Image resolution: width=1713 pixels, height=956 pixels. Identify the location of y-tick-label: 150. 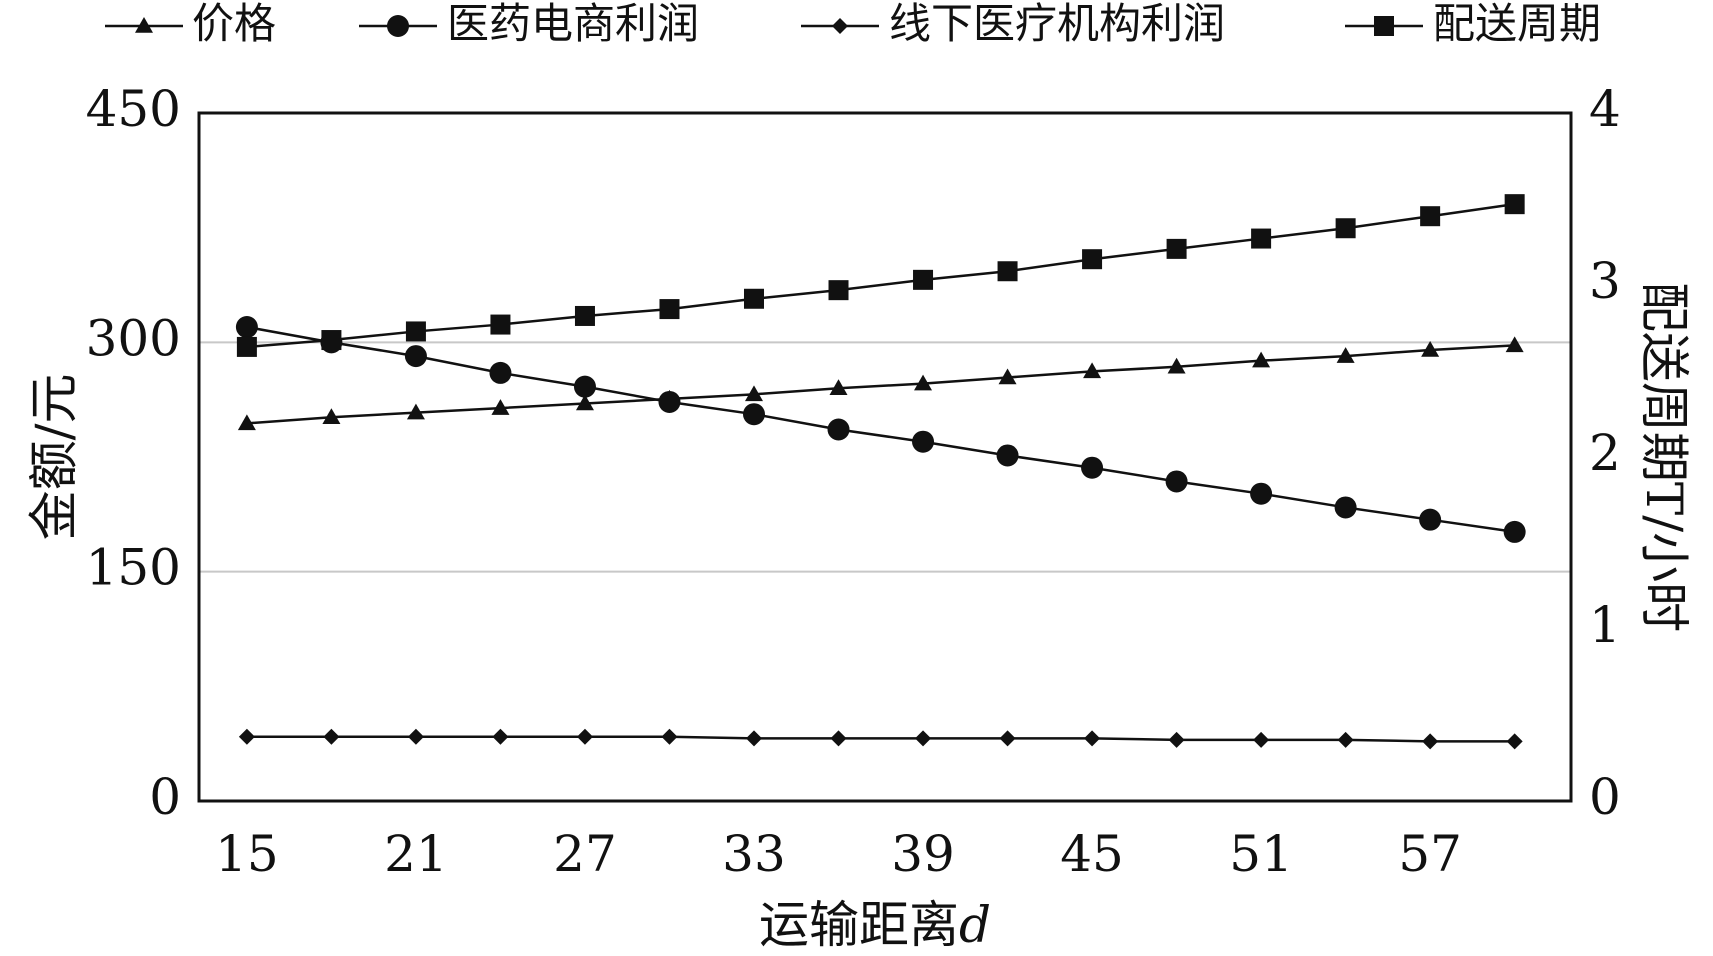
(133, 568).